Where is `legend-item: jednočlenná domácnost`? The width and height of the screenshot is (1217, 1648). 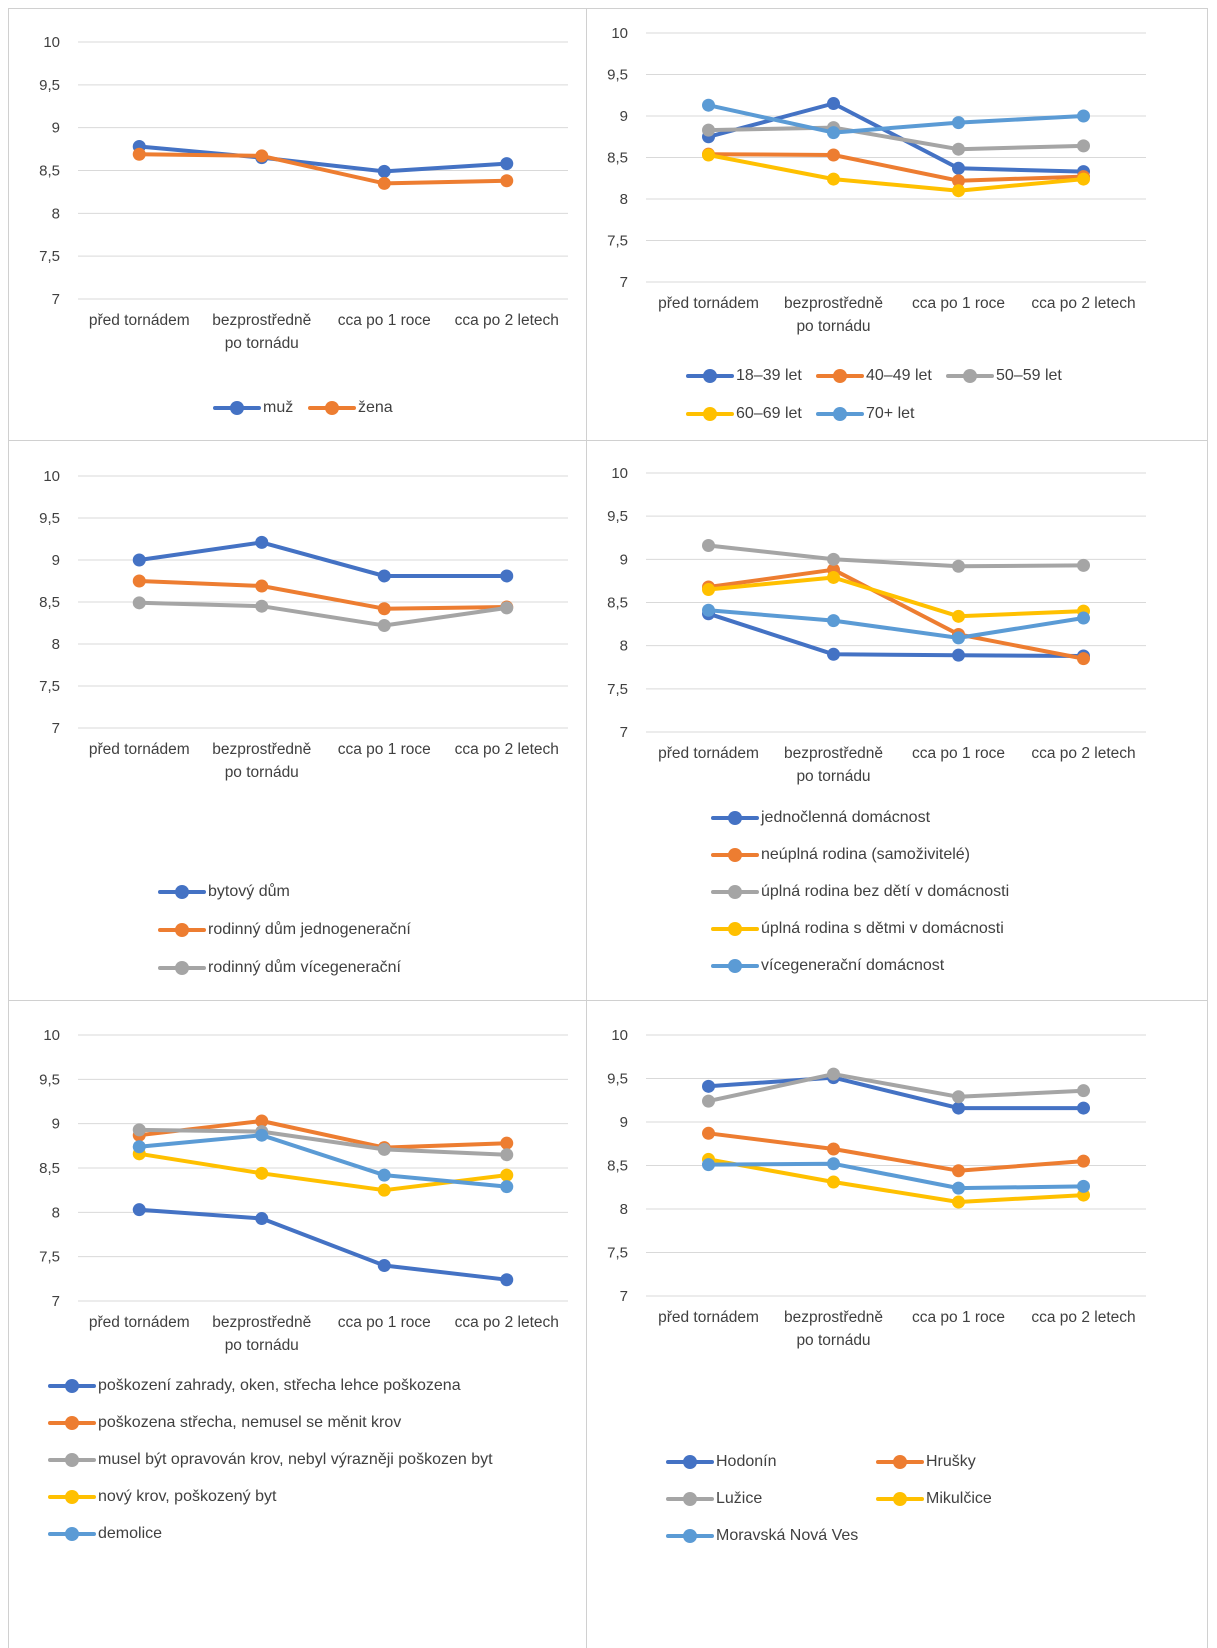 legend-item: jednočlenná domácnost is located at coordinates (820, 818).